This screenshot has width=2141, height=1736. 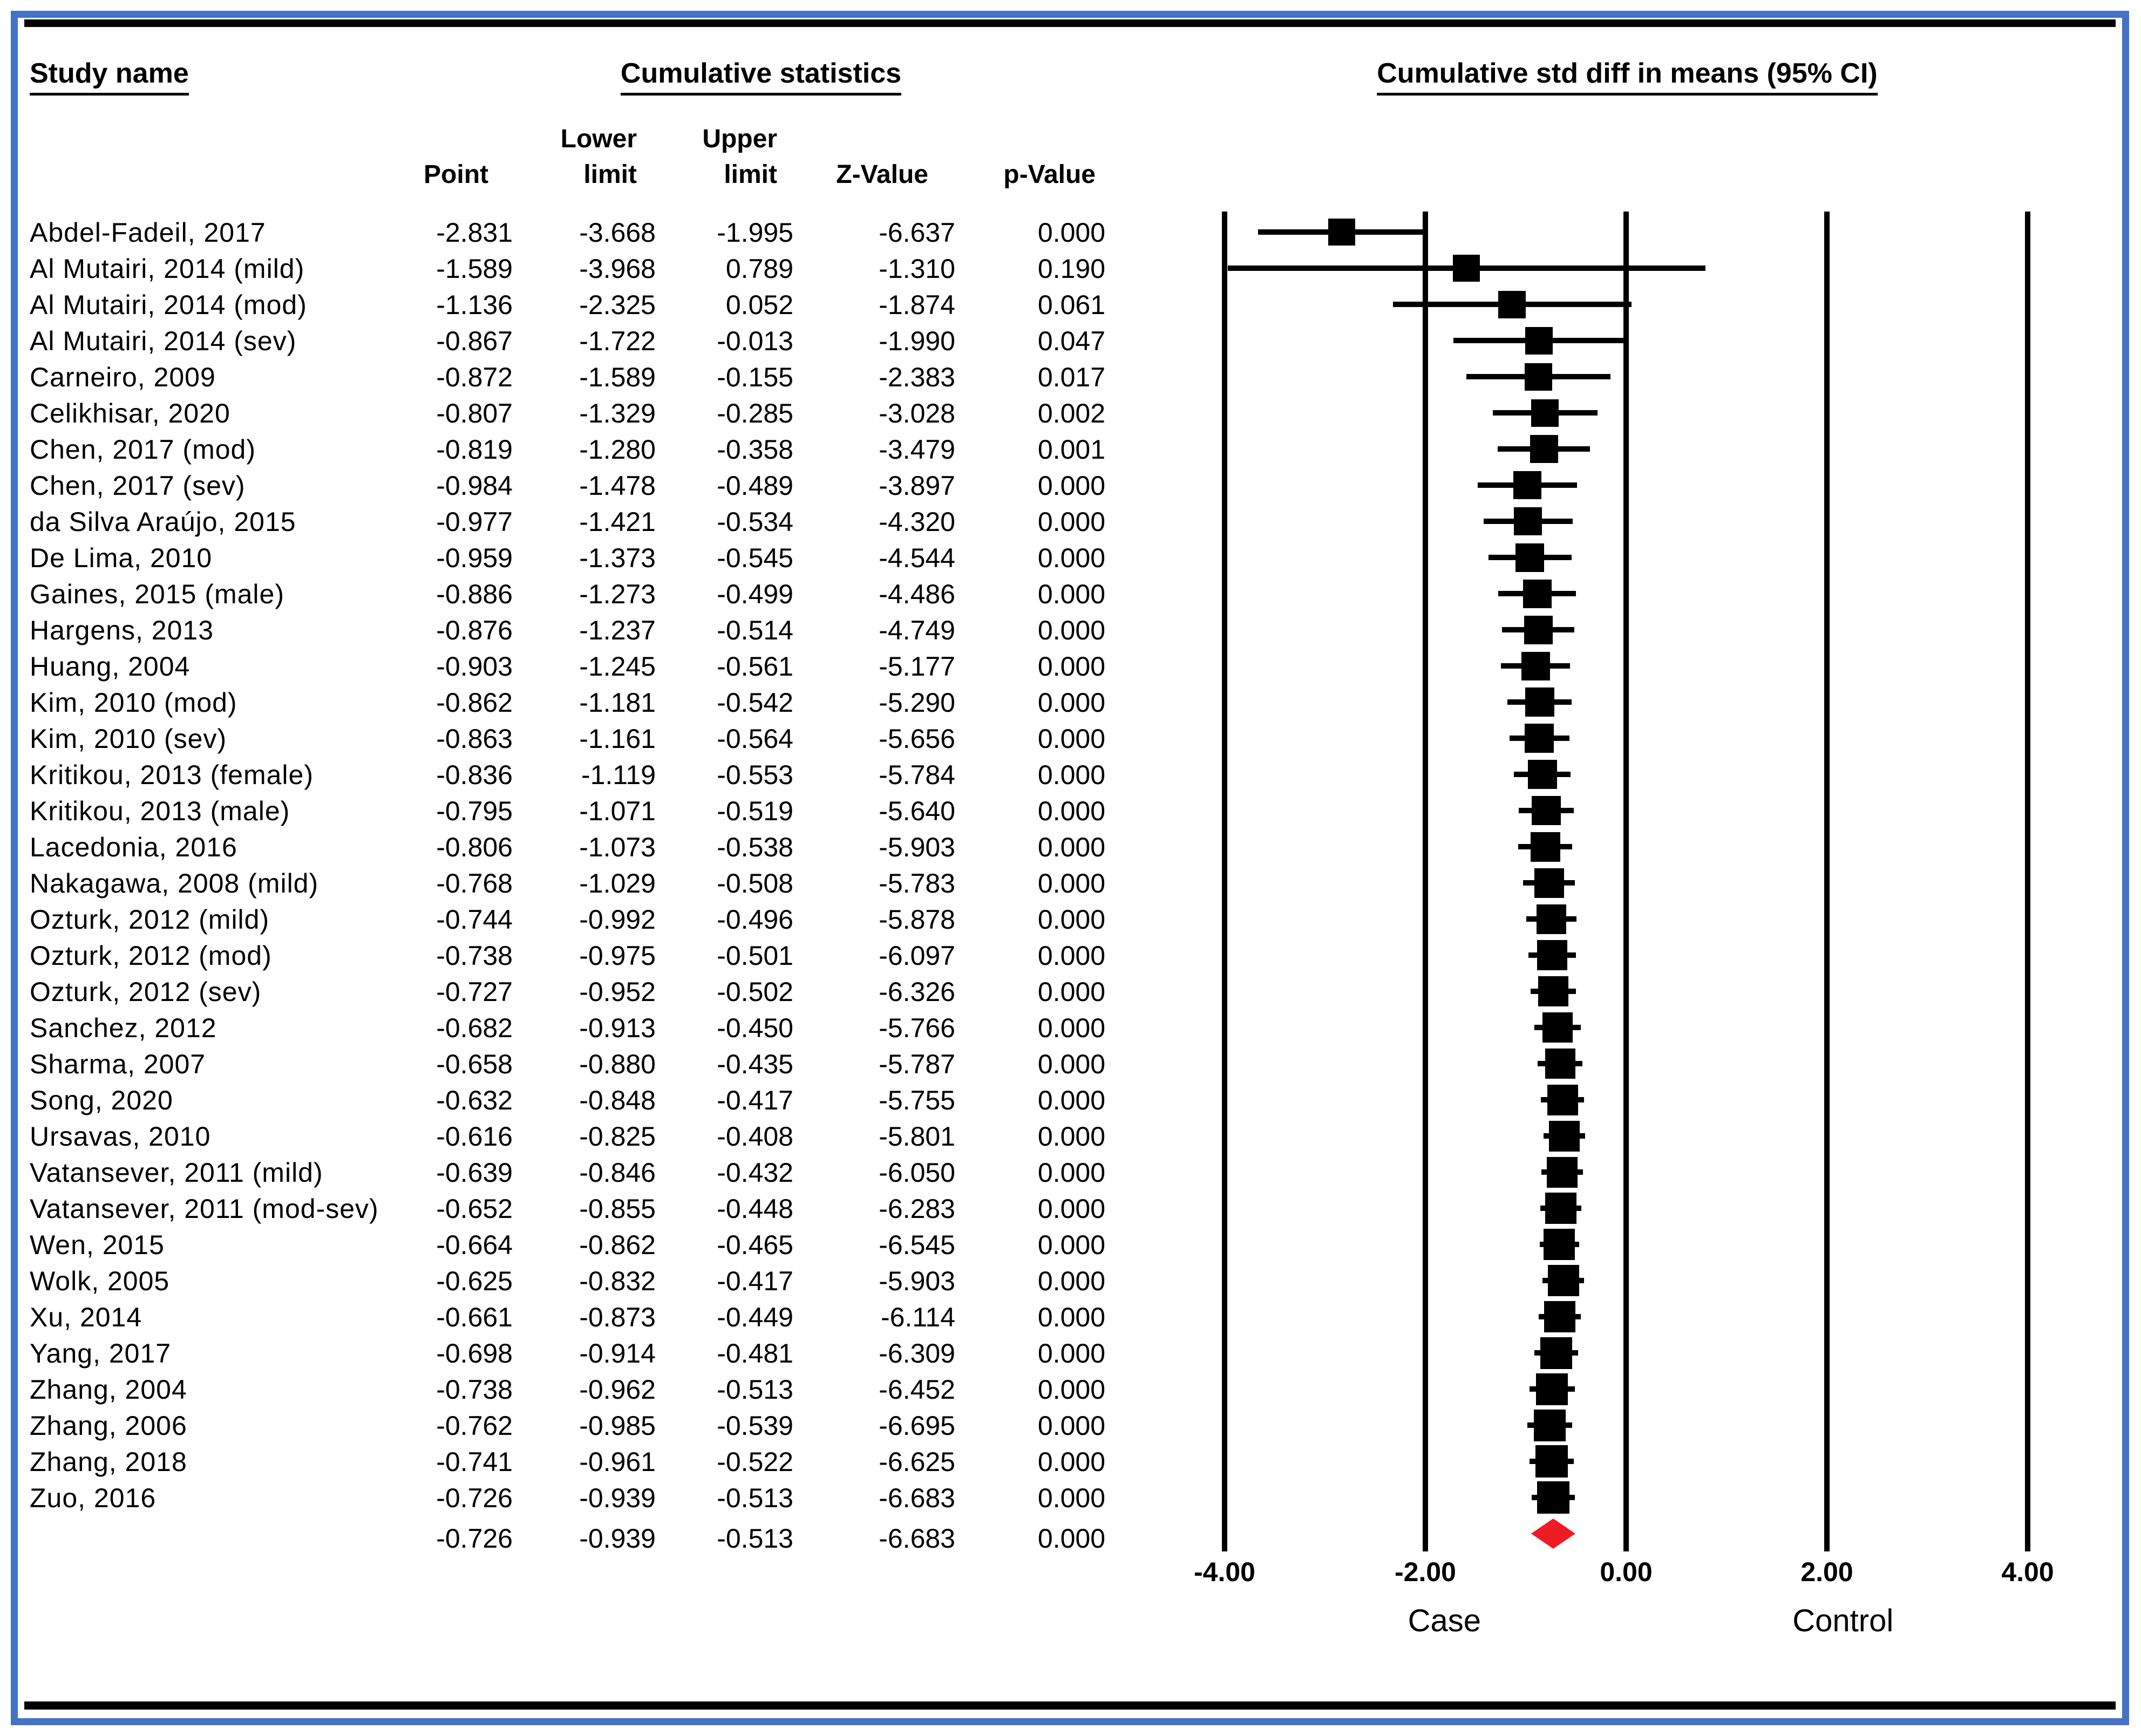 What do you see at coordinates (475, 883) in the screenshot?
I see `point-value: -0.768` at bounding box center [475, 883].